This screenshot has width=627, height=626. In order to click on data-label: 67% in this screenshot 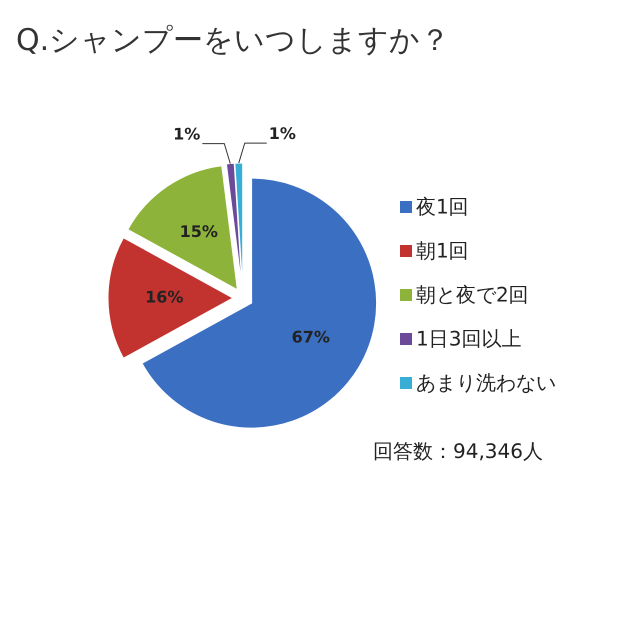, I will do `click(311, 336)`.